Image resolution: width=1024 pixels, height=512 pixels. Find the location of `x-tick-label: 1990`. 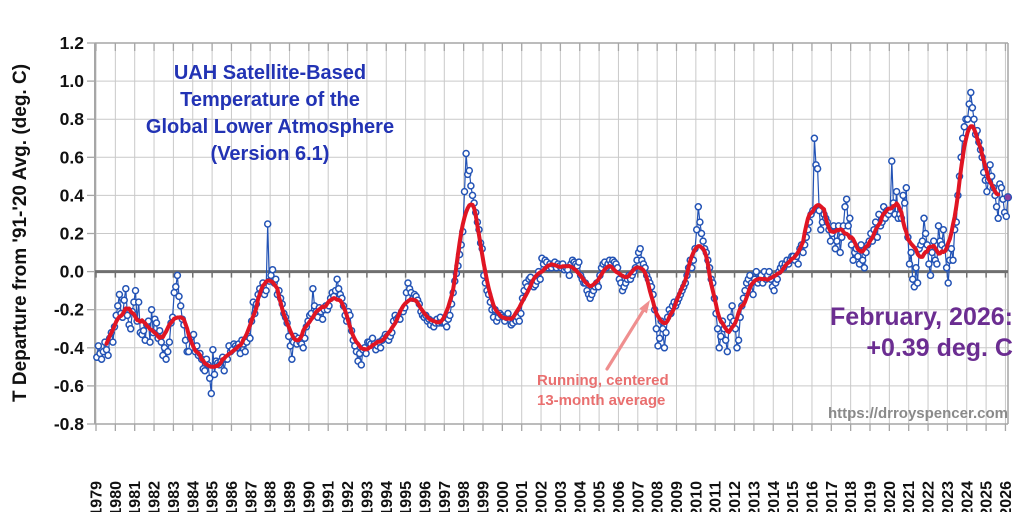

x-tick-label: 1990 is located at coordinates (309, 496).